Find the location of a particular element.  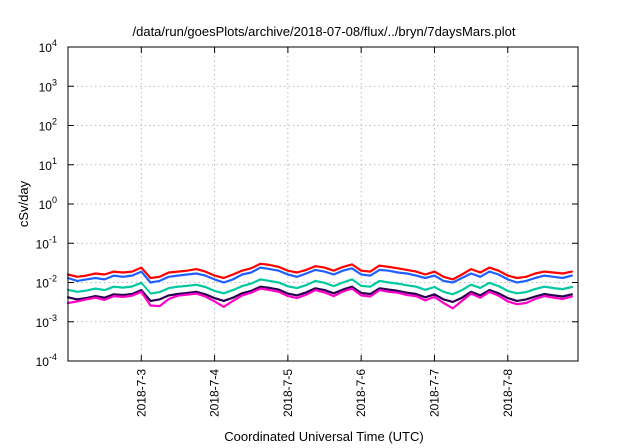

x-tick-label: 2018-7-3 is located at coordinates (141, 393).